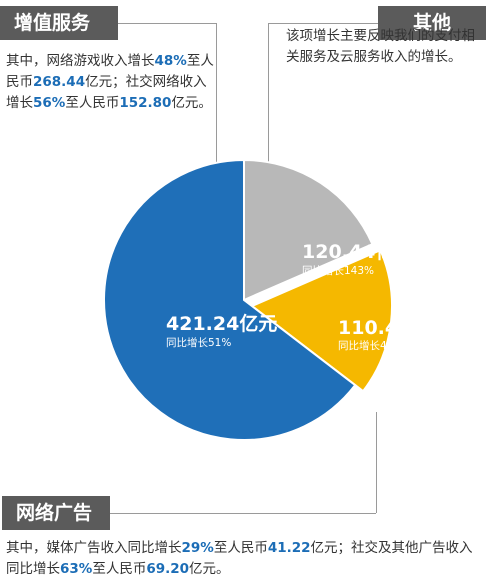 The height and width of the screenshot is (588, 490). I want to click on leader-line-other, so click(323, 23).